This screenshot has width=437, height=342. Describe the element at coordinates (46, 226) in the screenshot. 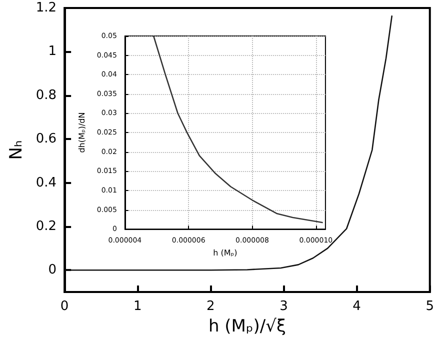

I see `y-tick-label: 0.2` at that location.